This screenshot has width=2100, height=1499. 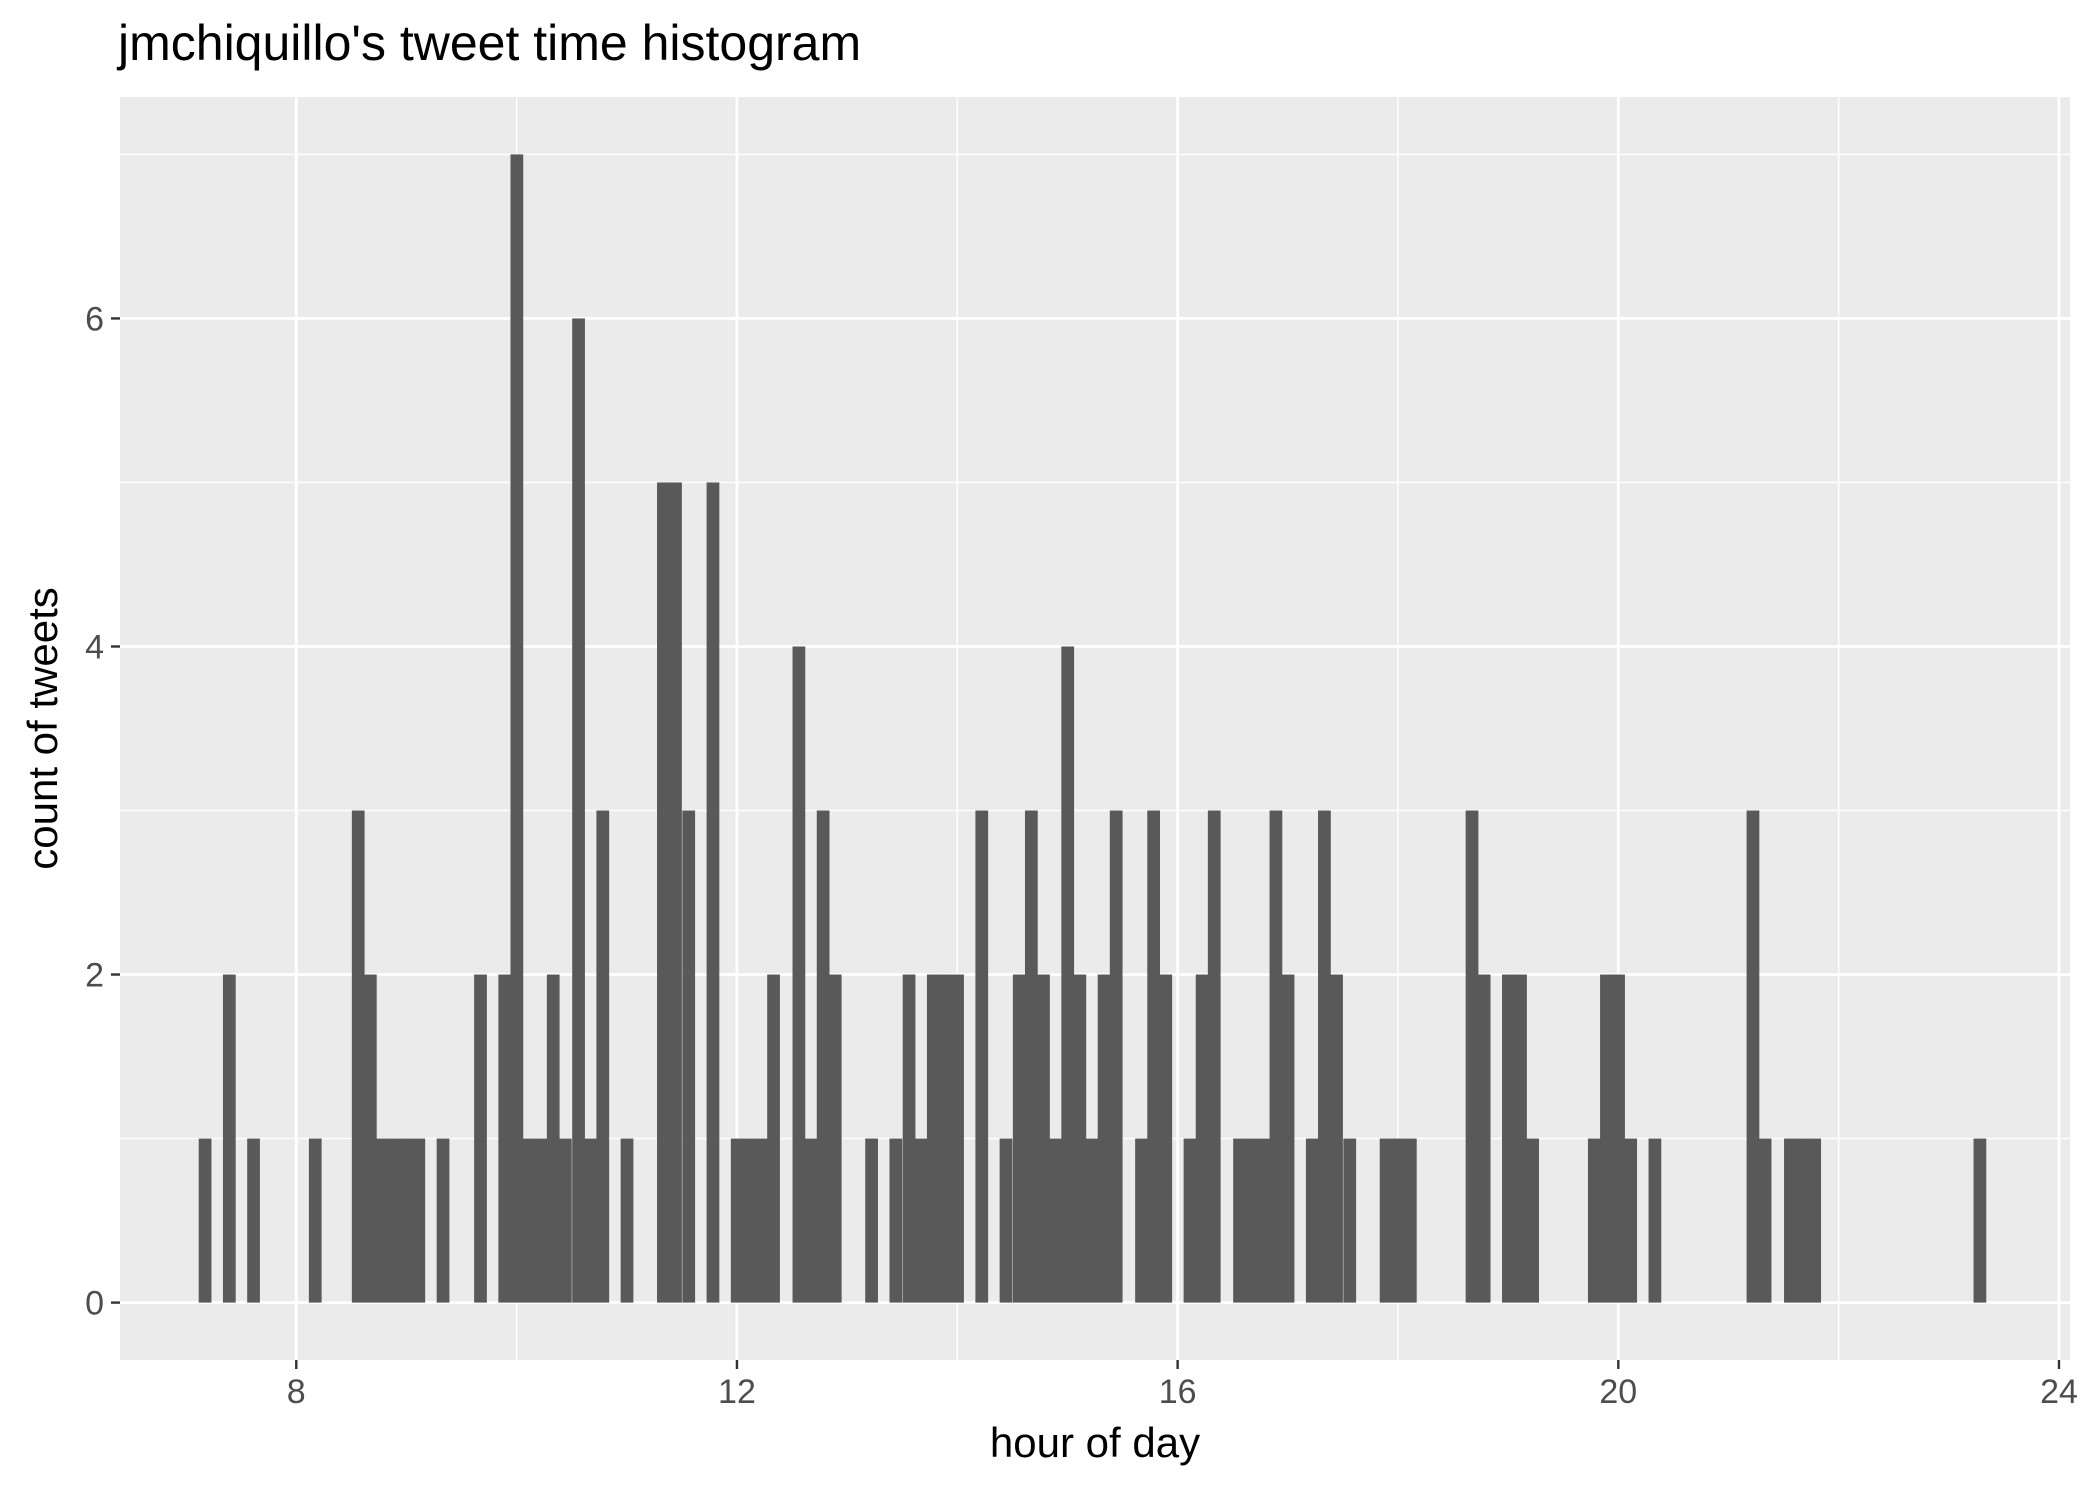 I want to click on x-tick-label: 16, so click(x=1178, y=1392).